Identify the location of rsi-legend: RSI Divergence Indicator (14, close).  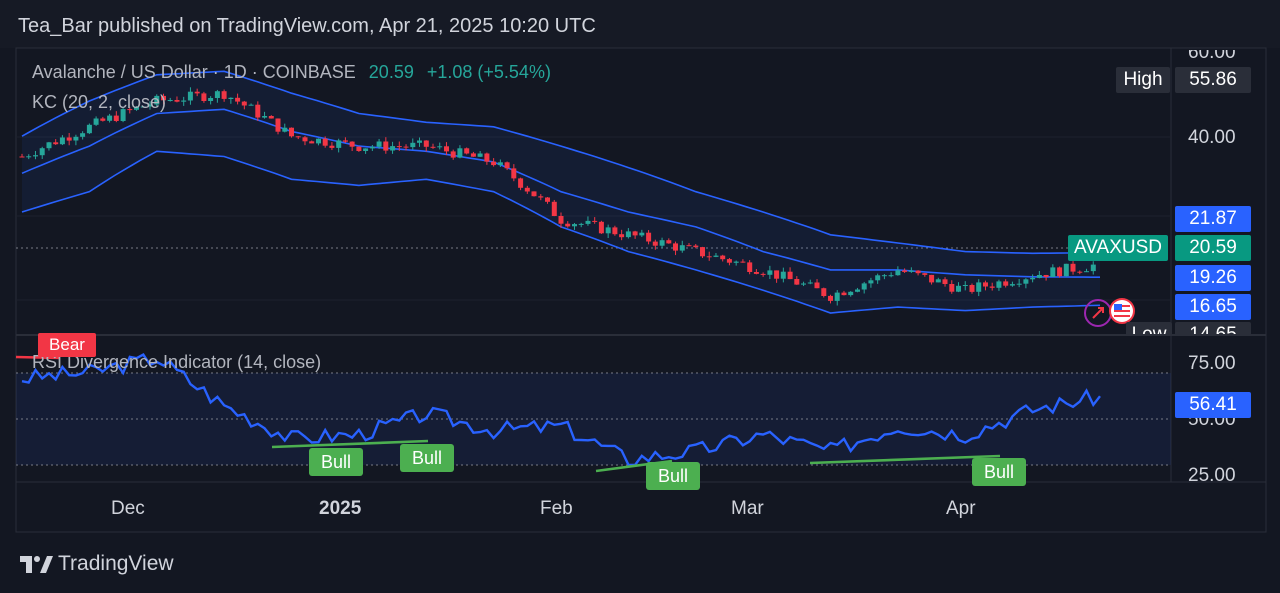
(177, 362).